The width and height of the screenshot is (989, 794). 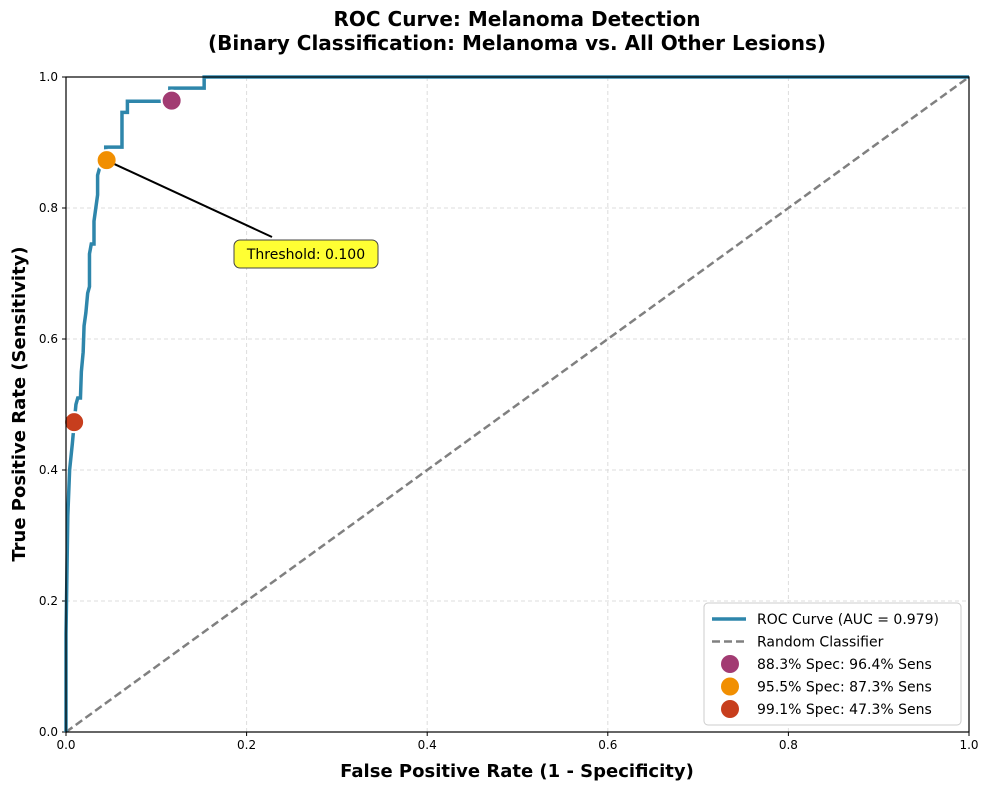 What do you see at coordinates (844, 665) in the screenshot?
I see `legend-label: 88.3% Spec: 96.4% Sens` at bounding box center [844, 665].